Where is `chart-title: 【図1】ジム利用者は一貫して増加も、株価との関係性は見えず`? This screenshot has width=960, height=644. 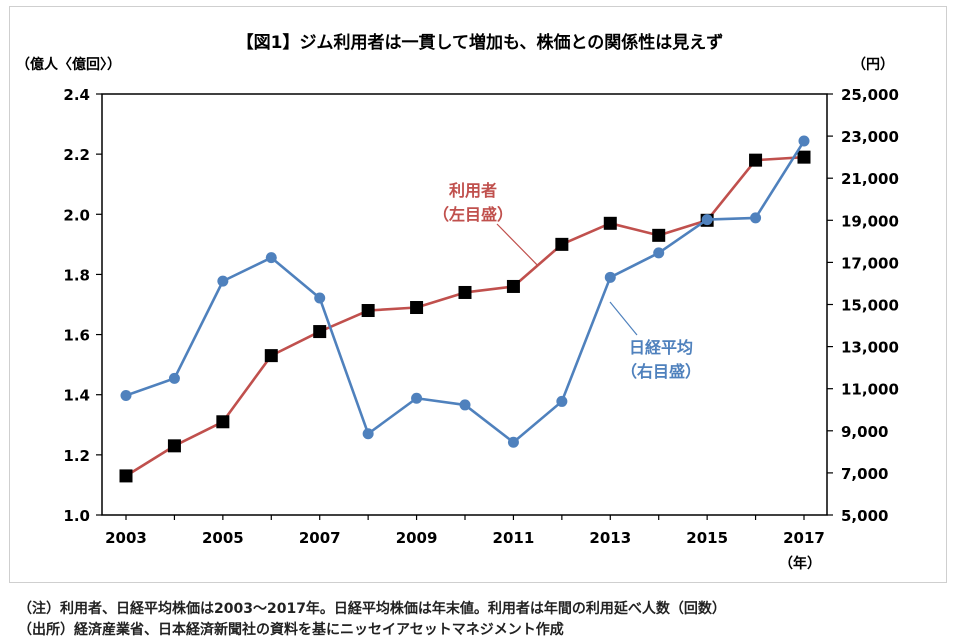 chart-title: 【図1】ジム利用者は一貫して増加も、株価との関係性は見えず is located at coordinates (480, 42).